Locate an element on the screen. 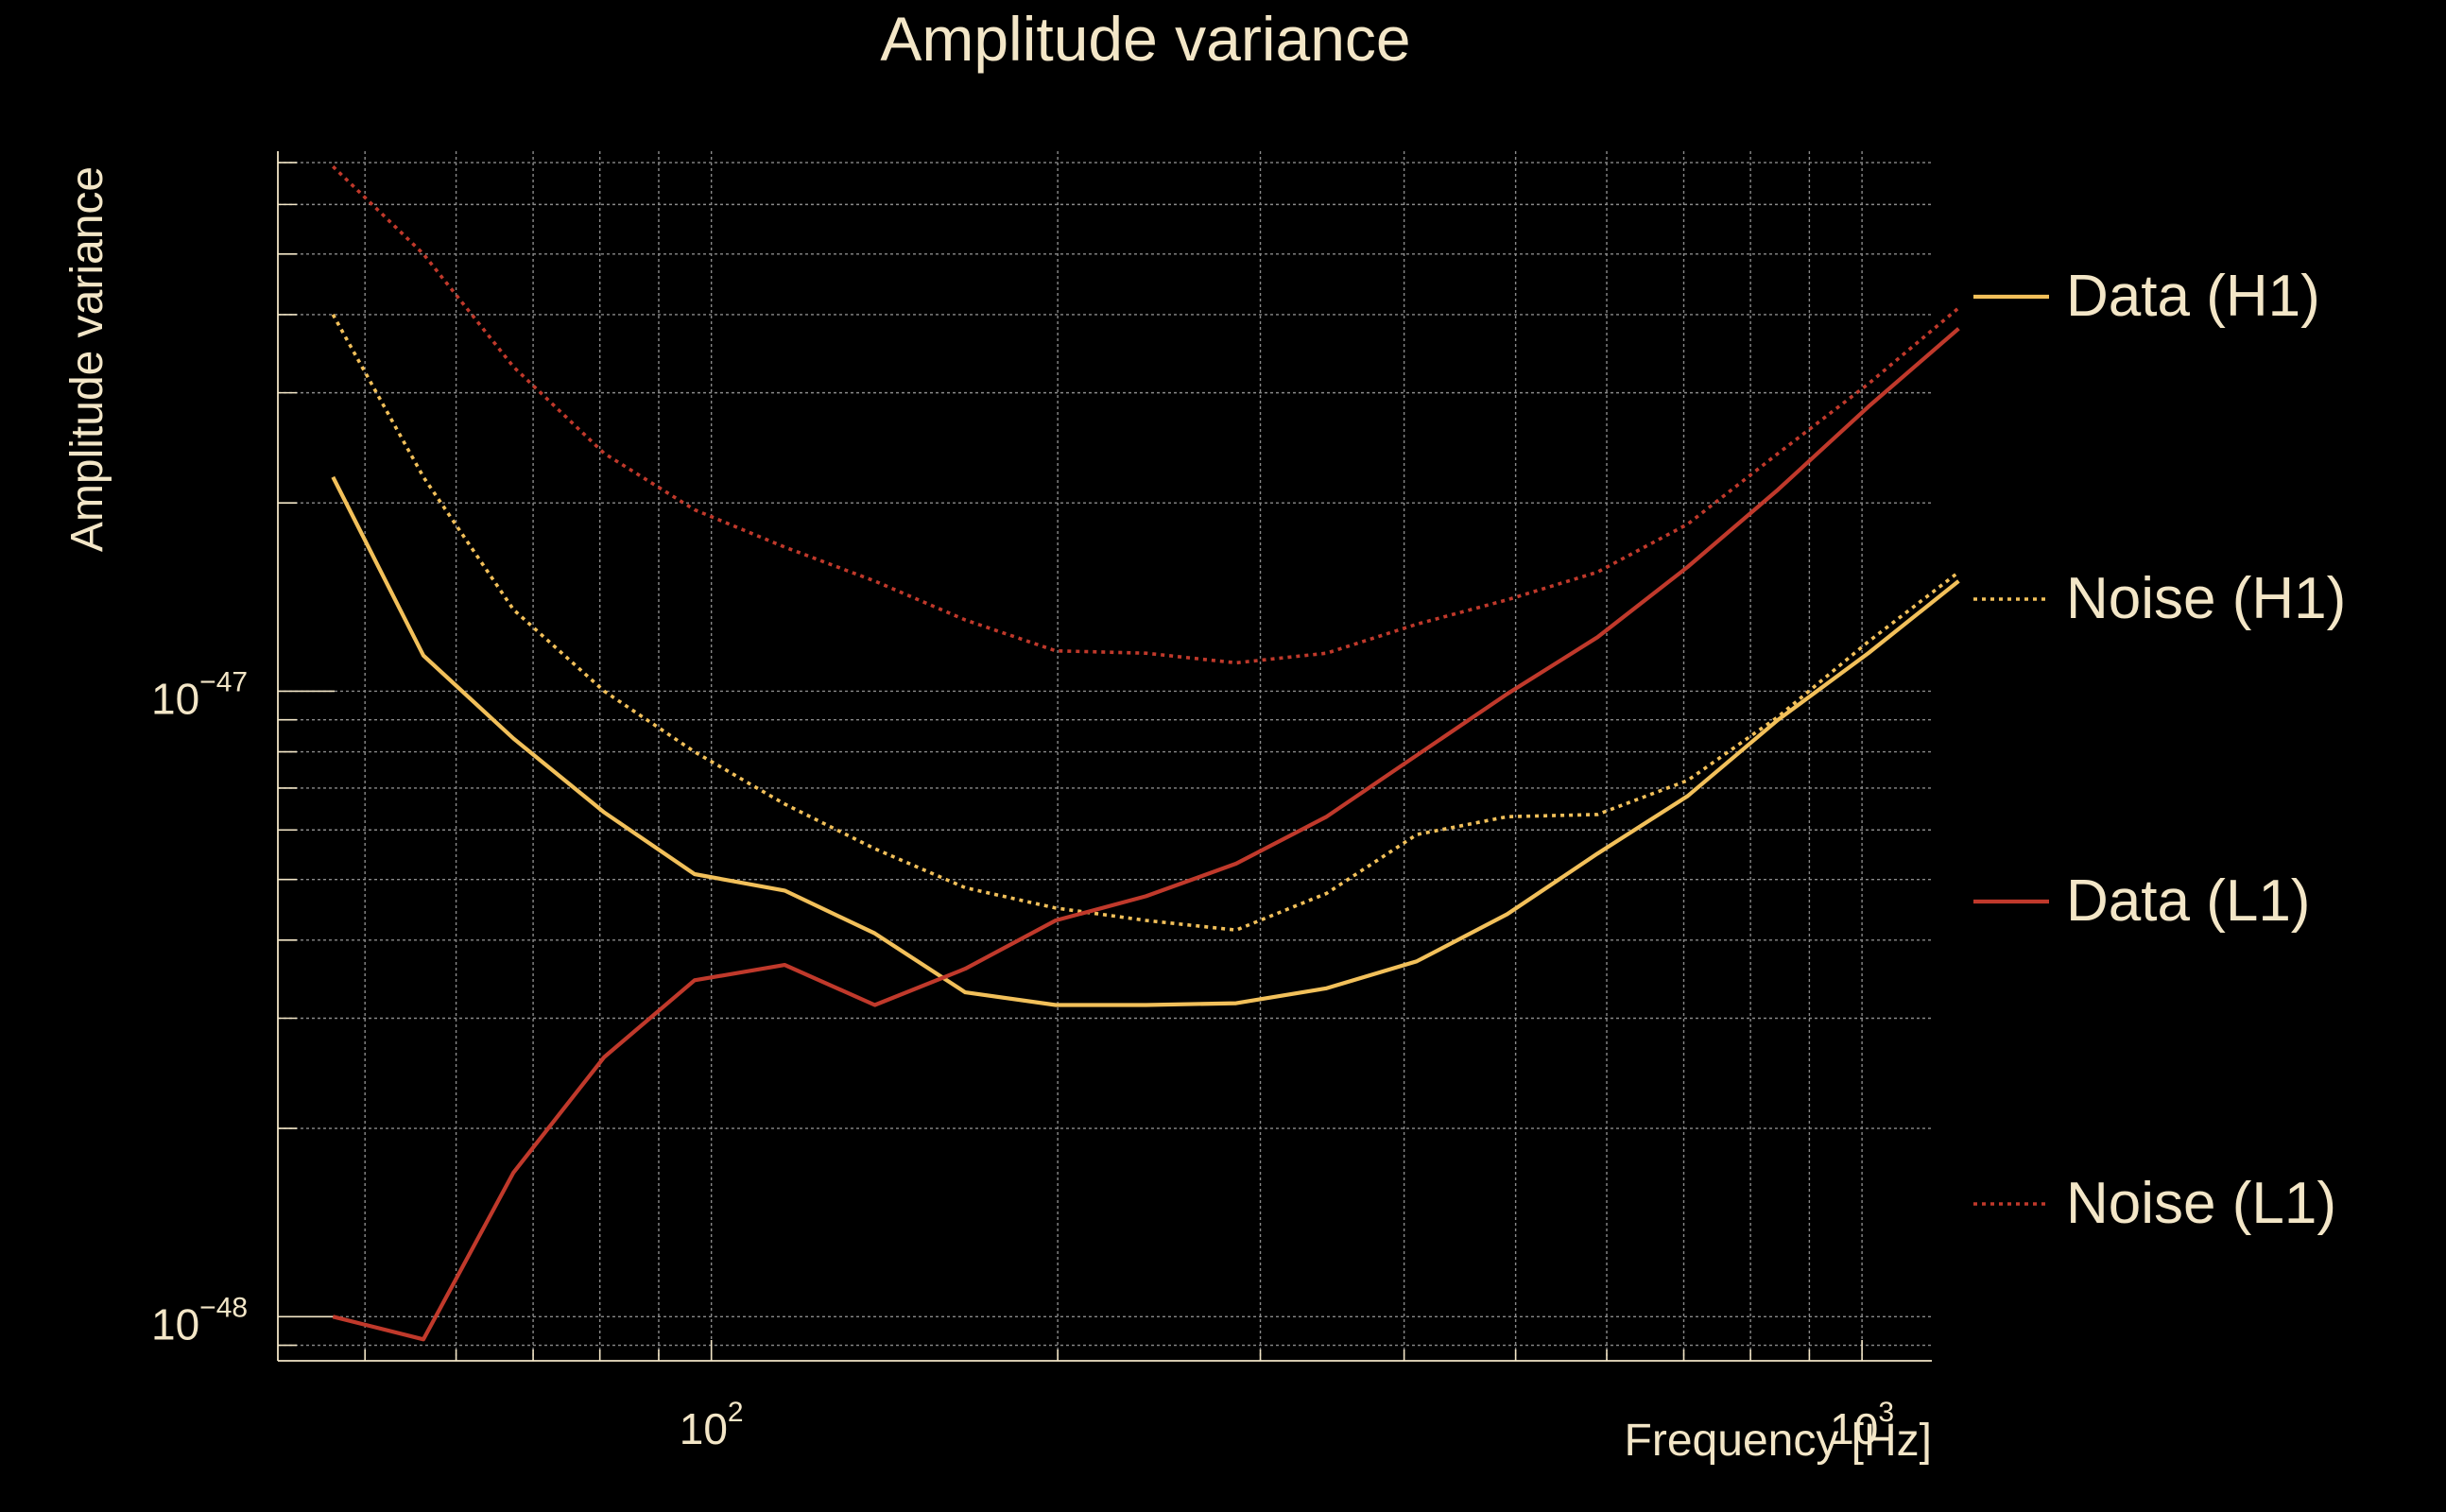 Image resolution: width=2446 pixels, height=1512 pixels. y-axis-label: Amplitude variance is located at coordinates (87, 359).